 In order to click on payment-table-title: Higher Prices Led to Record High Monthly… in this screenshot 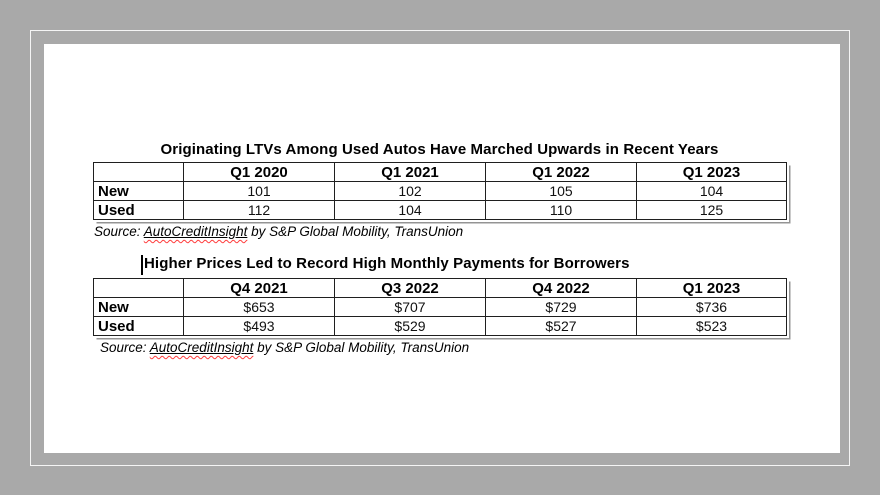, I will do `click(387, 263)`.